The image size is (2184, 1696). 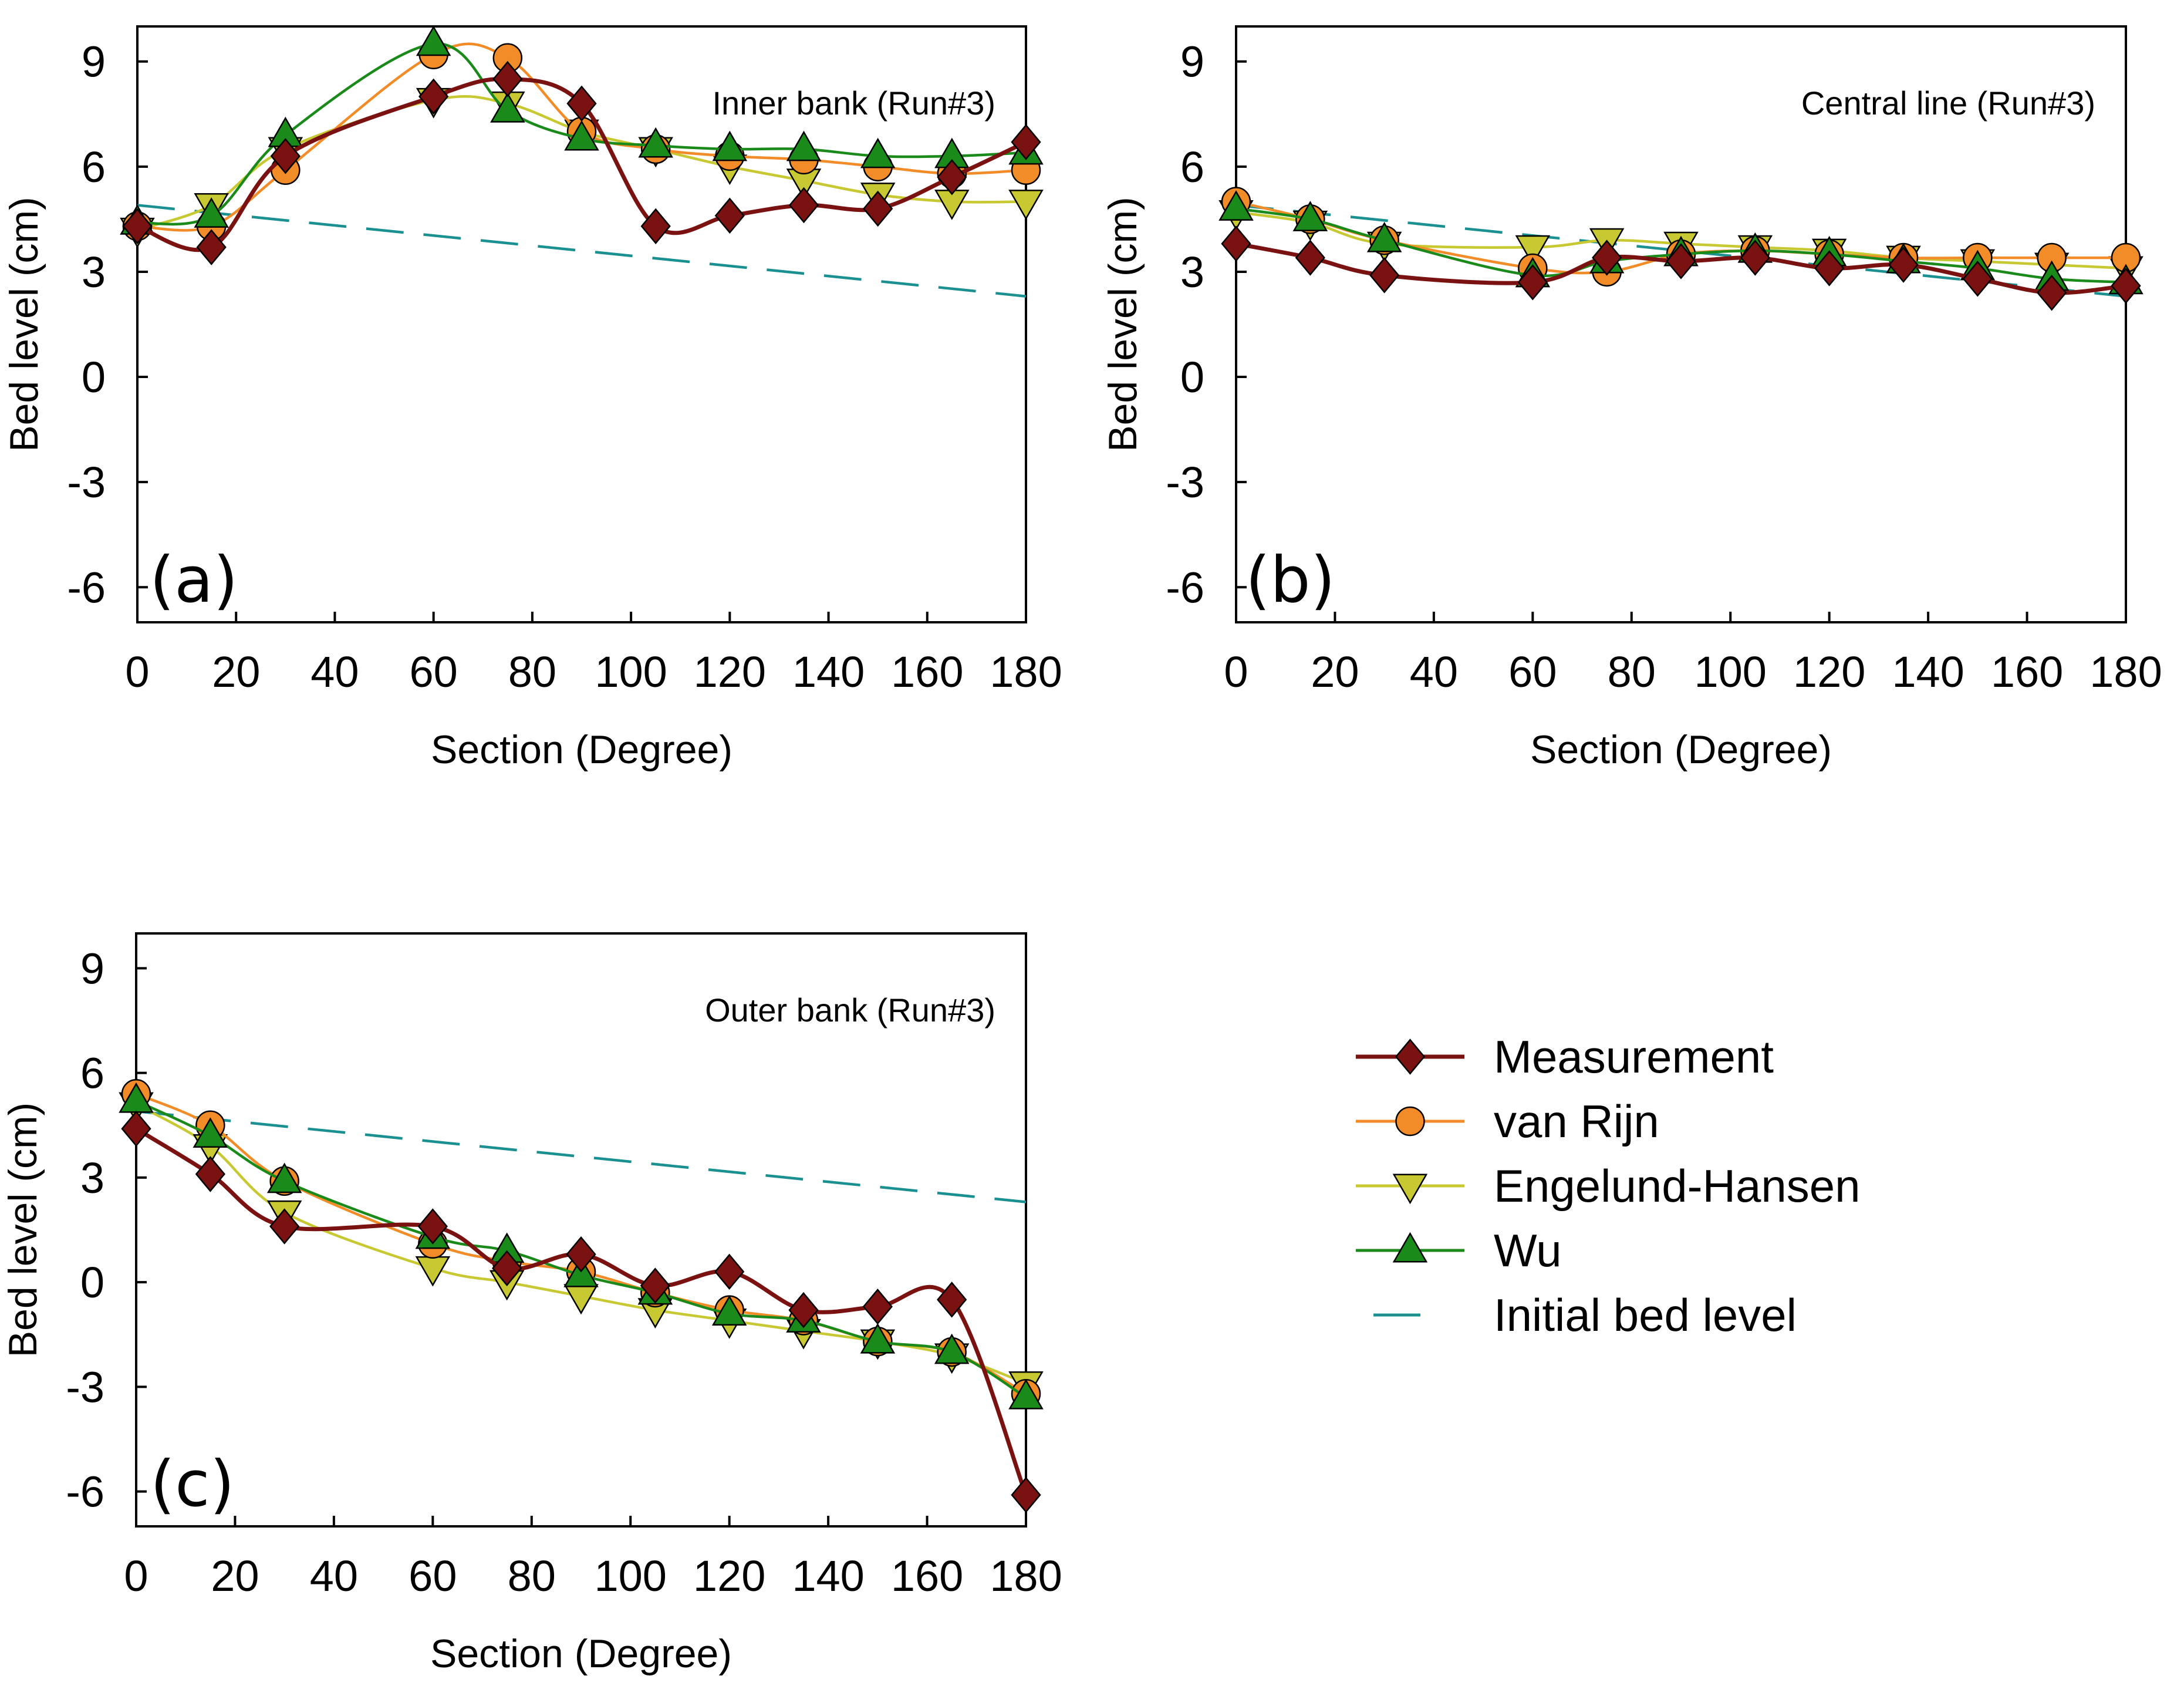 What do you see at coordinates (1677, 1186) in the screenshot?
I see `legend-label: Engelund-Hansen` at bounding box center [1677, 1186].